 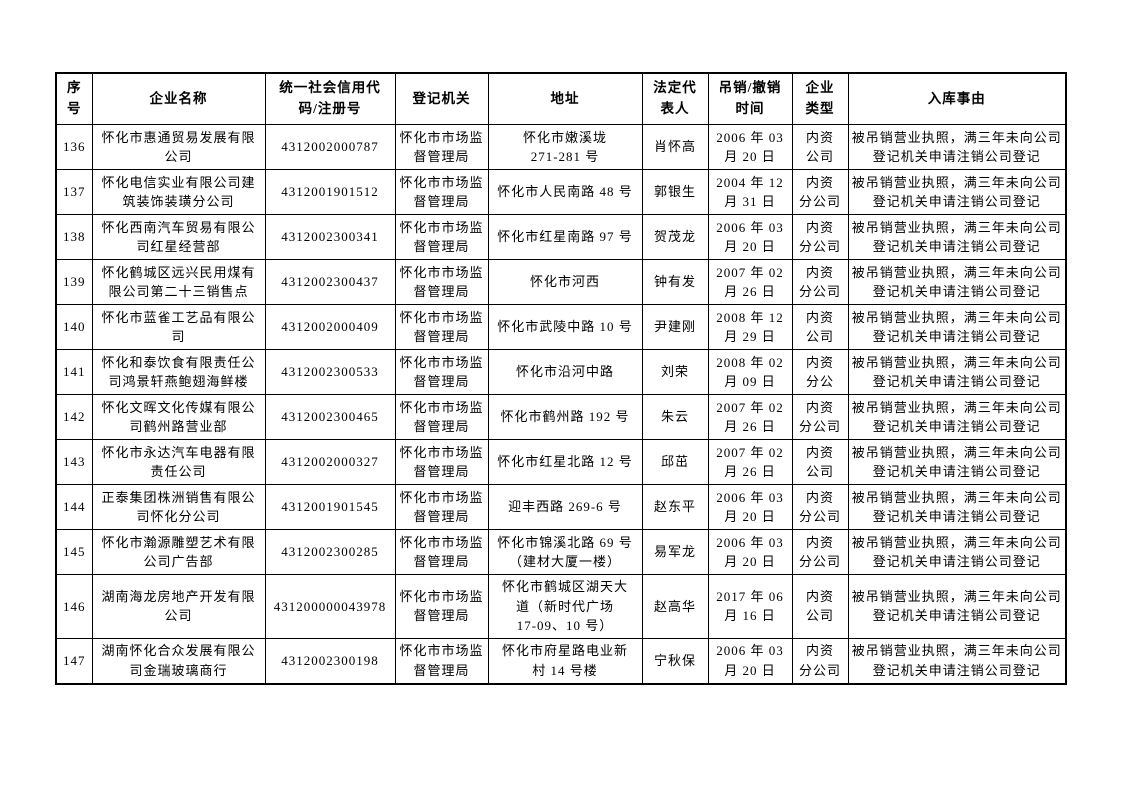 What do you see at coordinates (74, 192) in the screenshot?
I see `table-cell: 137` at bounding box center [74, 192].